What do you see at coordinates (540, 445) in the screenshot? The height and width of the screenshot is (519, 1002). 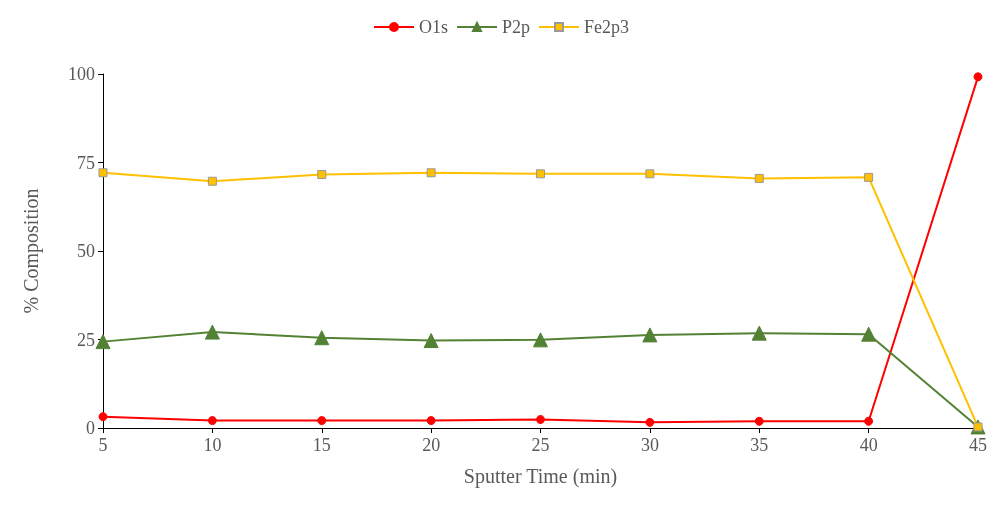 I see `x-tick-label: 25` at bounding box center [540, 445].